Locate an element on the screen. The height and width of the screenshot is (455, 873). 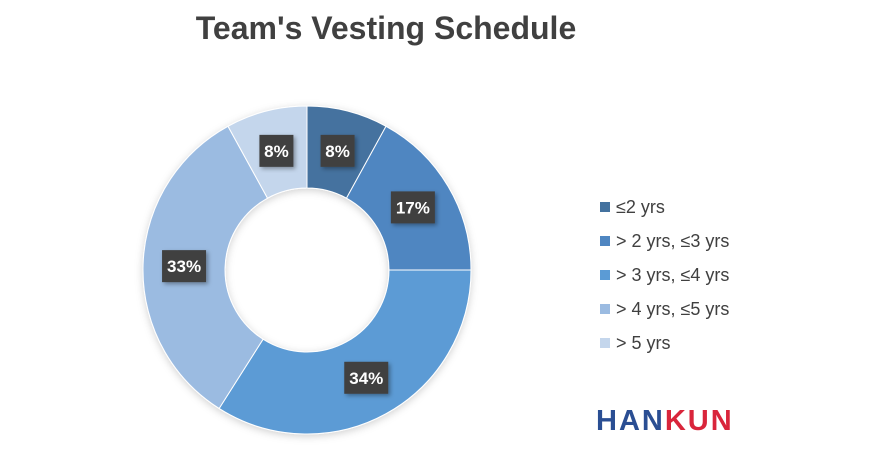
hankun-logo: HANKUN is located at coordinates (665, 421).